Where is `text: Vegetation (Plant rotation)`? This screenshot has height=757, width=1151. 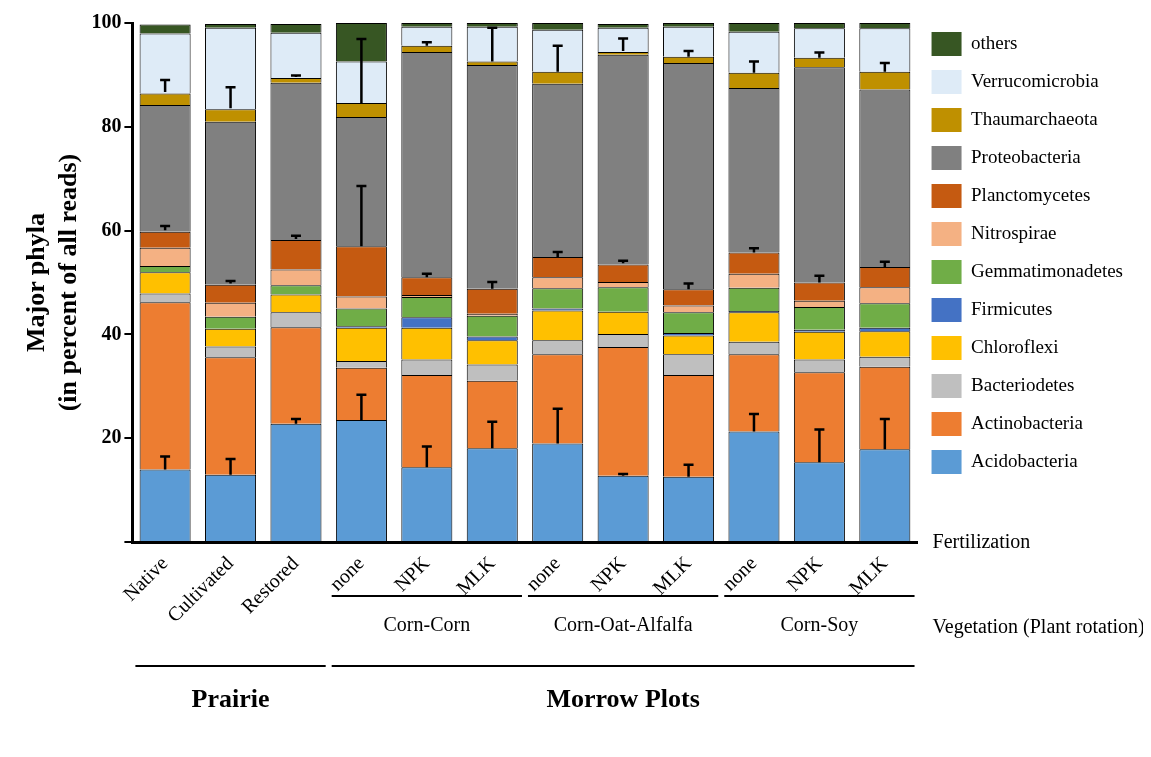
text: Vegetation (Plant rotation) is located at coordinates (1038, 627).